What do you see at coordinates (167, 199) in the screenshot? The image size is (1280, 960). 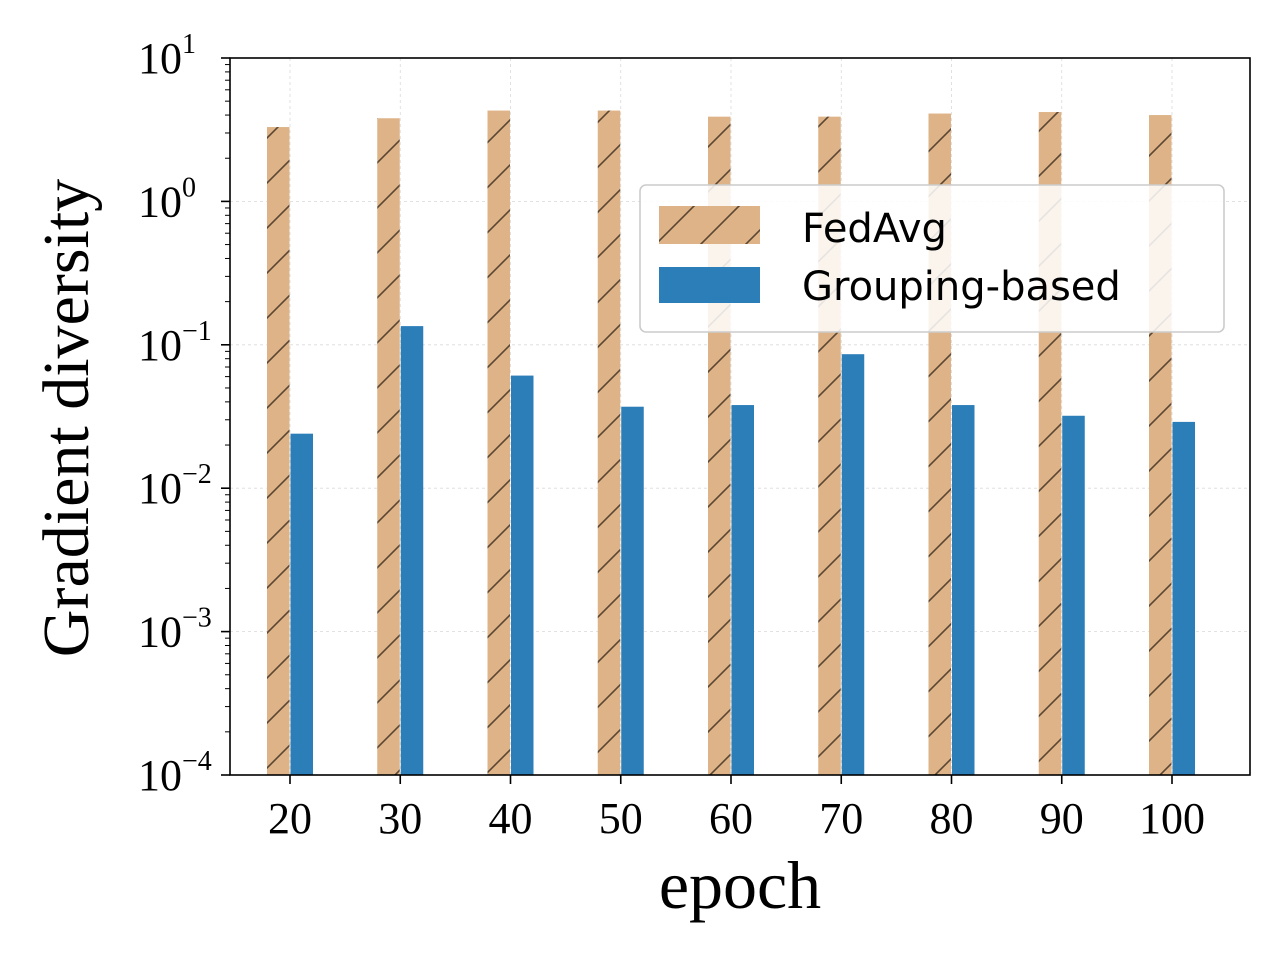 I see `y-tick-label: 10⁰` at bounding box center [167, 199].